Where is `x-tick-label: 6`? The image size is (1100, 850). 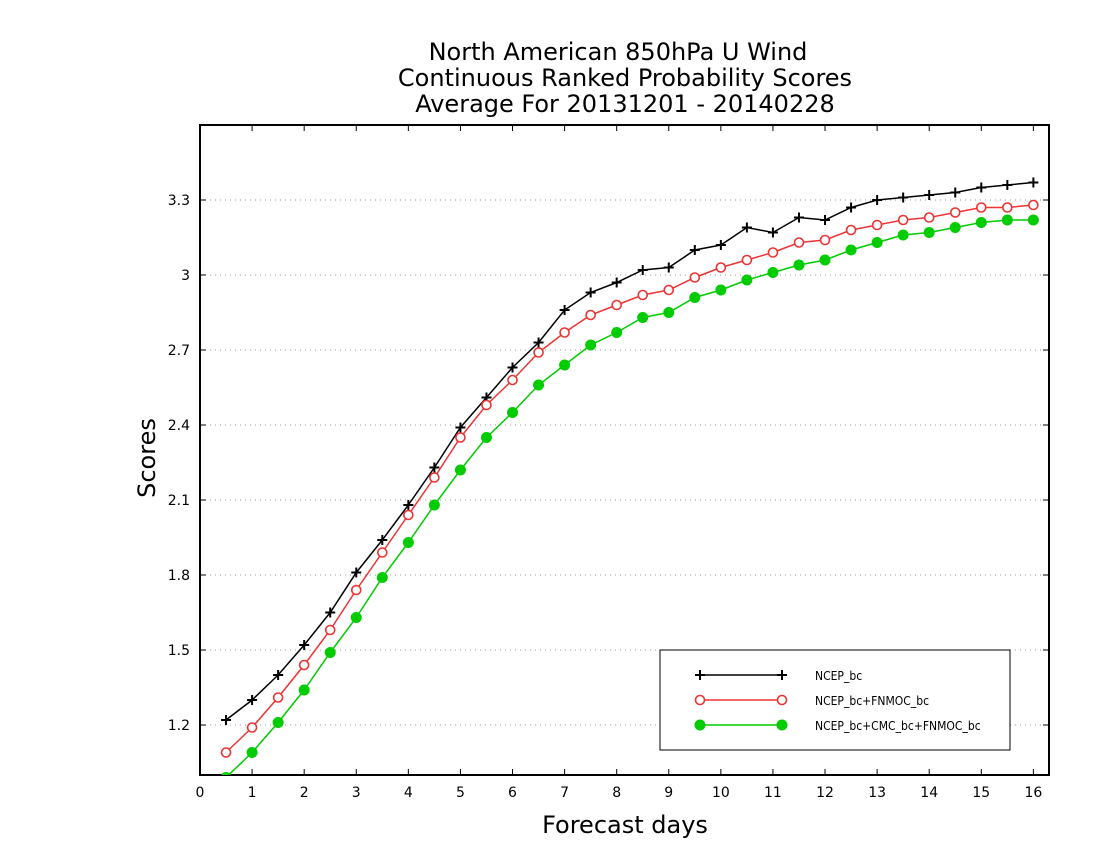 x-tick-label: 6 is located at coordinates (512, 793).